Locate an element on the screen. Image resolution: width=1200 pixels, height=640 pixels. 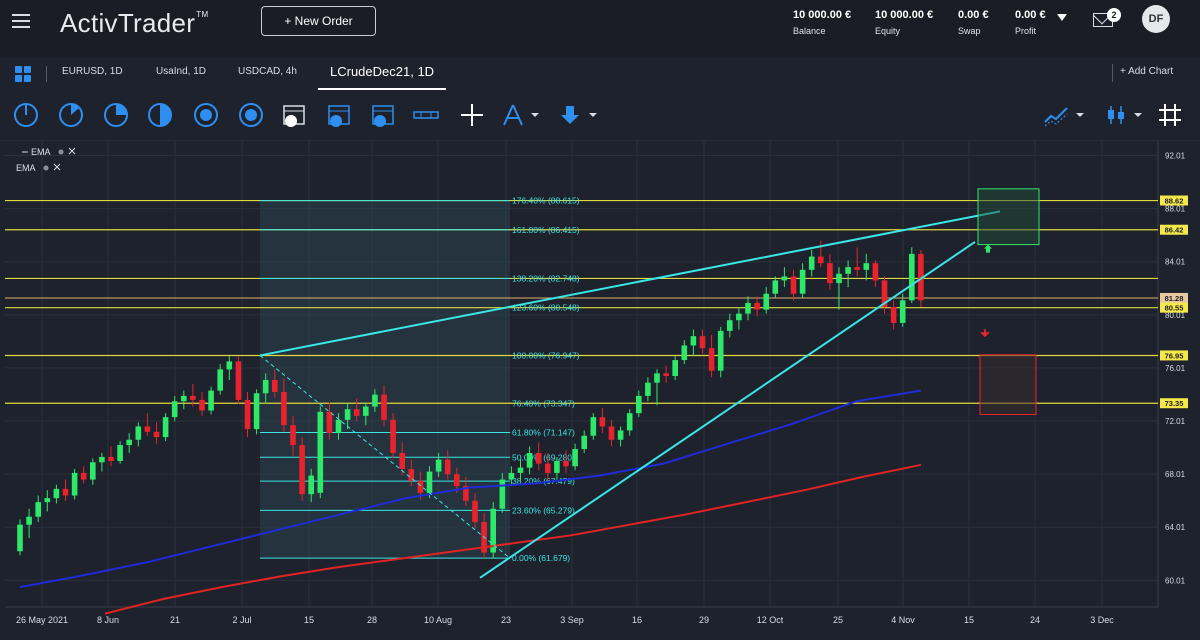
x-tick-label: 10 Aug is located at coordinates (438, 620).